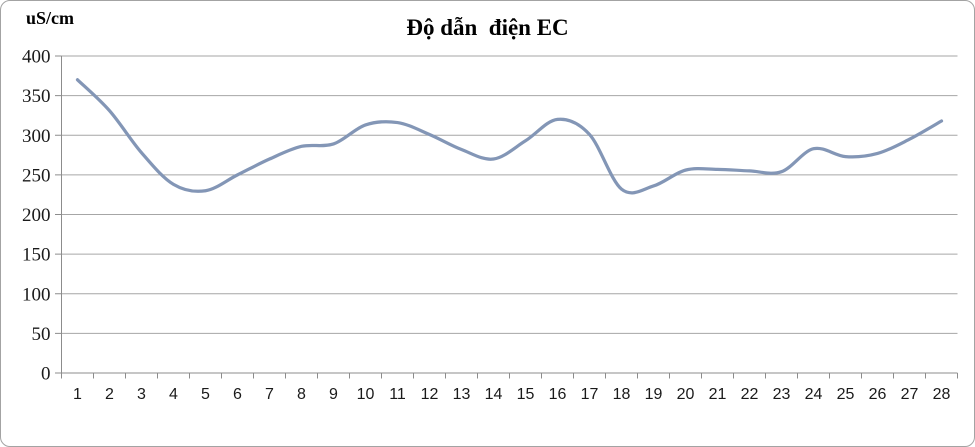 The image size is (975, 447). Describe the element at coordinates (397, 394) in the screenshot. I see `x-tick-label: 11` at that location.